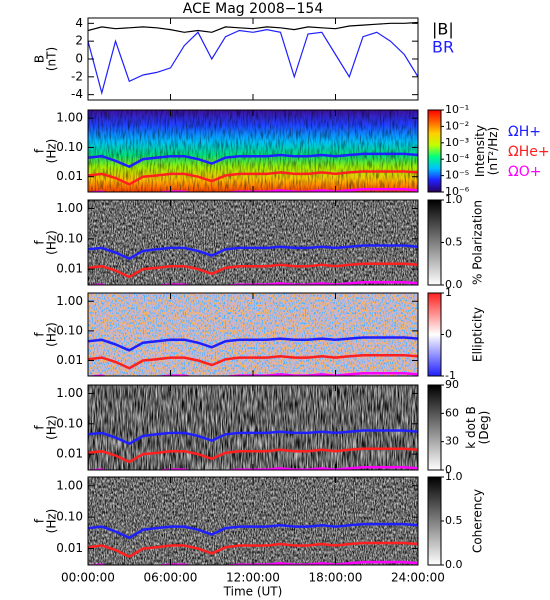 The image size is (550, 600). Describe the element at coordinates (493, 151) in the screenshot. I see `colorbar-label: (nT²/Hz)` at that location.